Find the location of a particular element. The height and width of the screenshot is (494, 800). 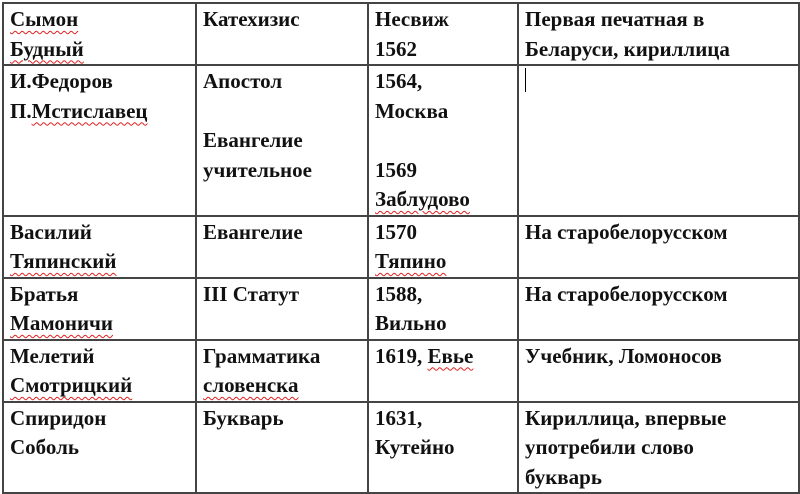

cell-line: Москва is located at coordinates (443, 112).